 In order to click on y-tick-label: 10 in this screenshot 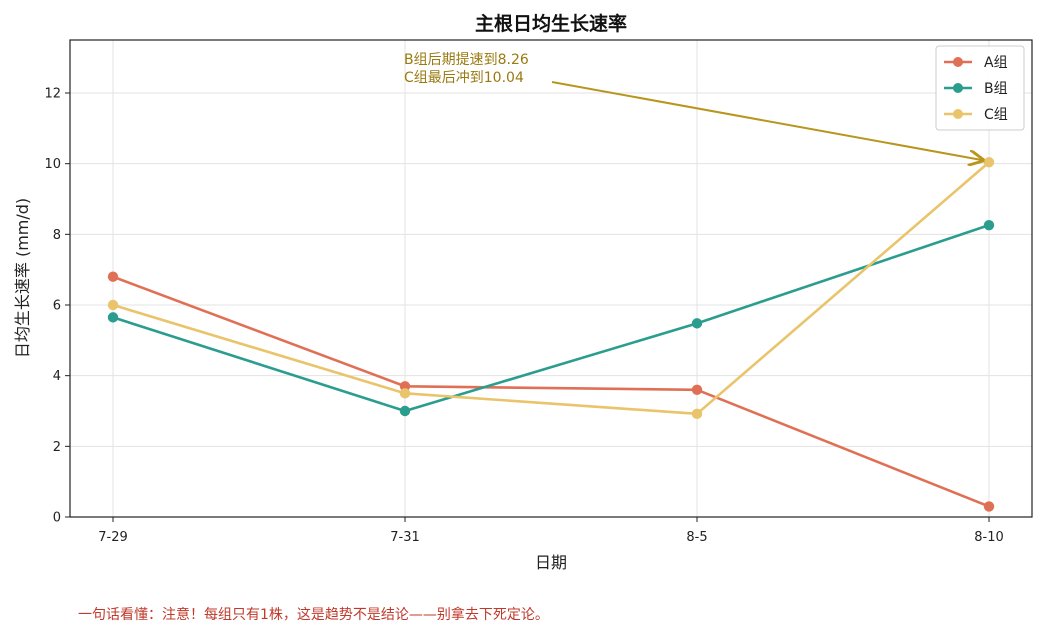, I will do `click(52, 164)`.